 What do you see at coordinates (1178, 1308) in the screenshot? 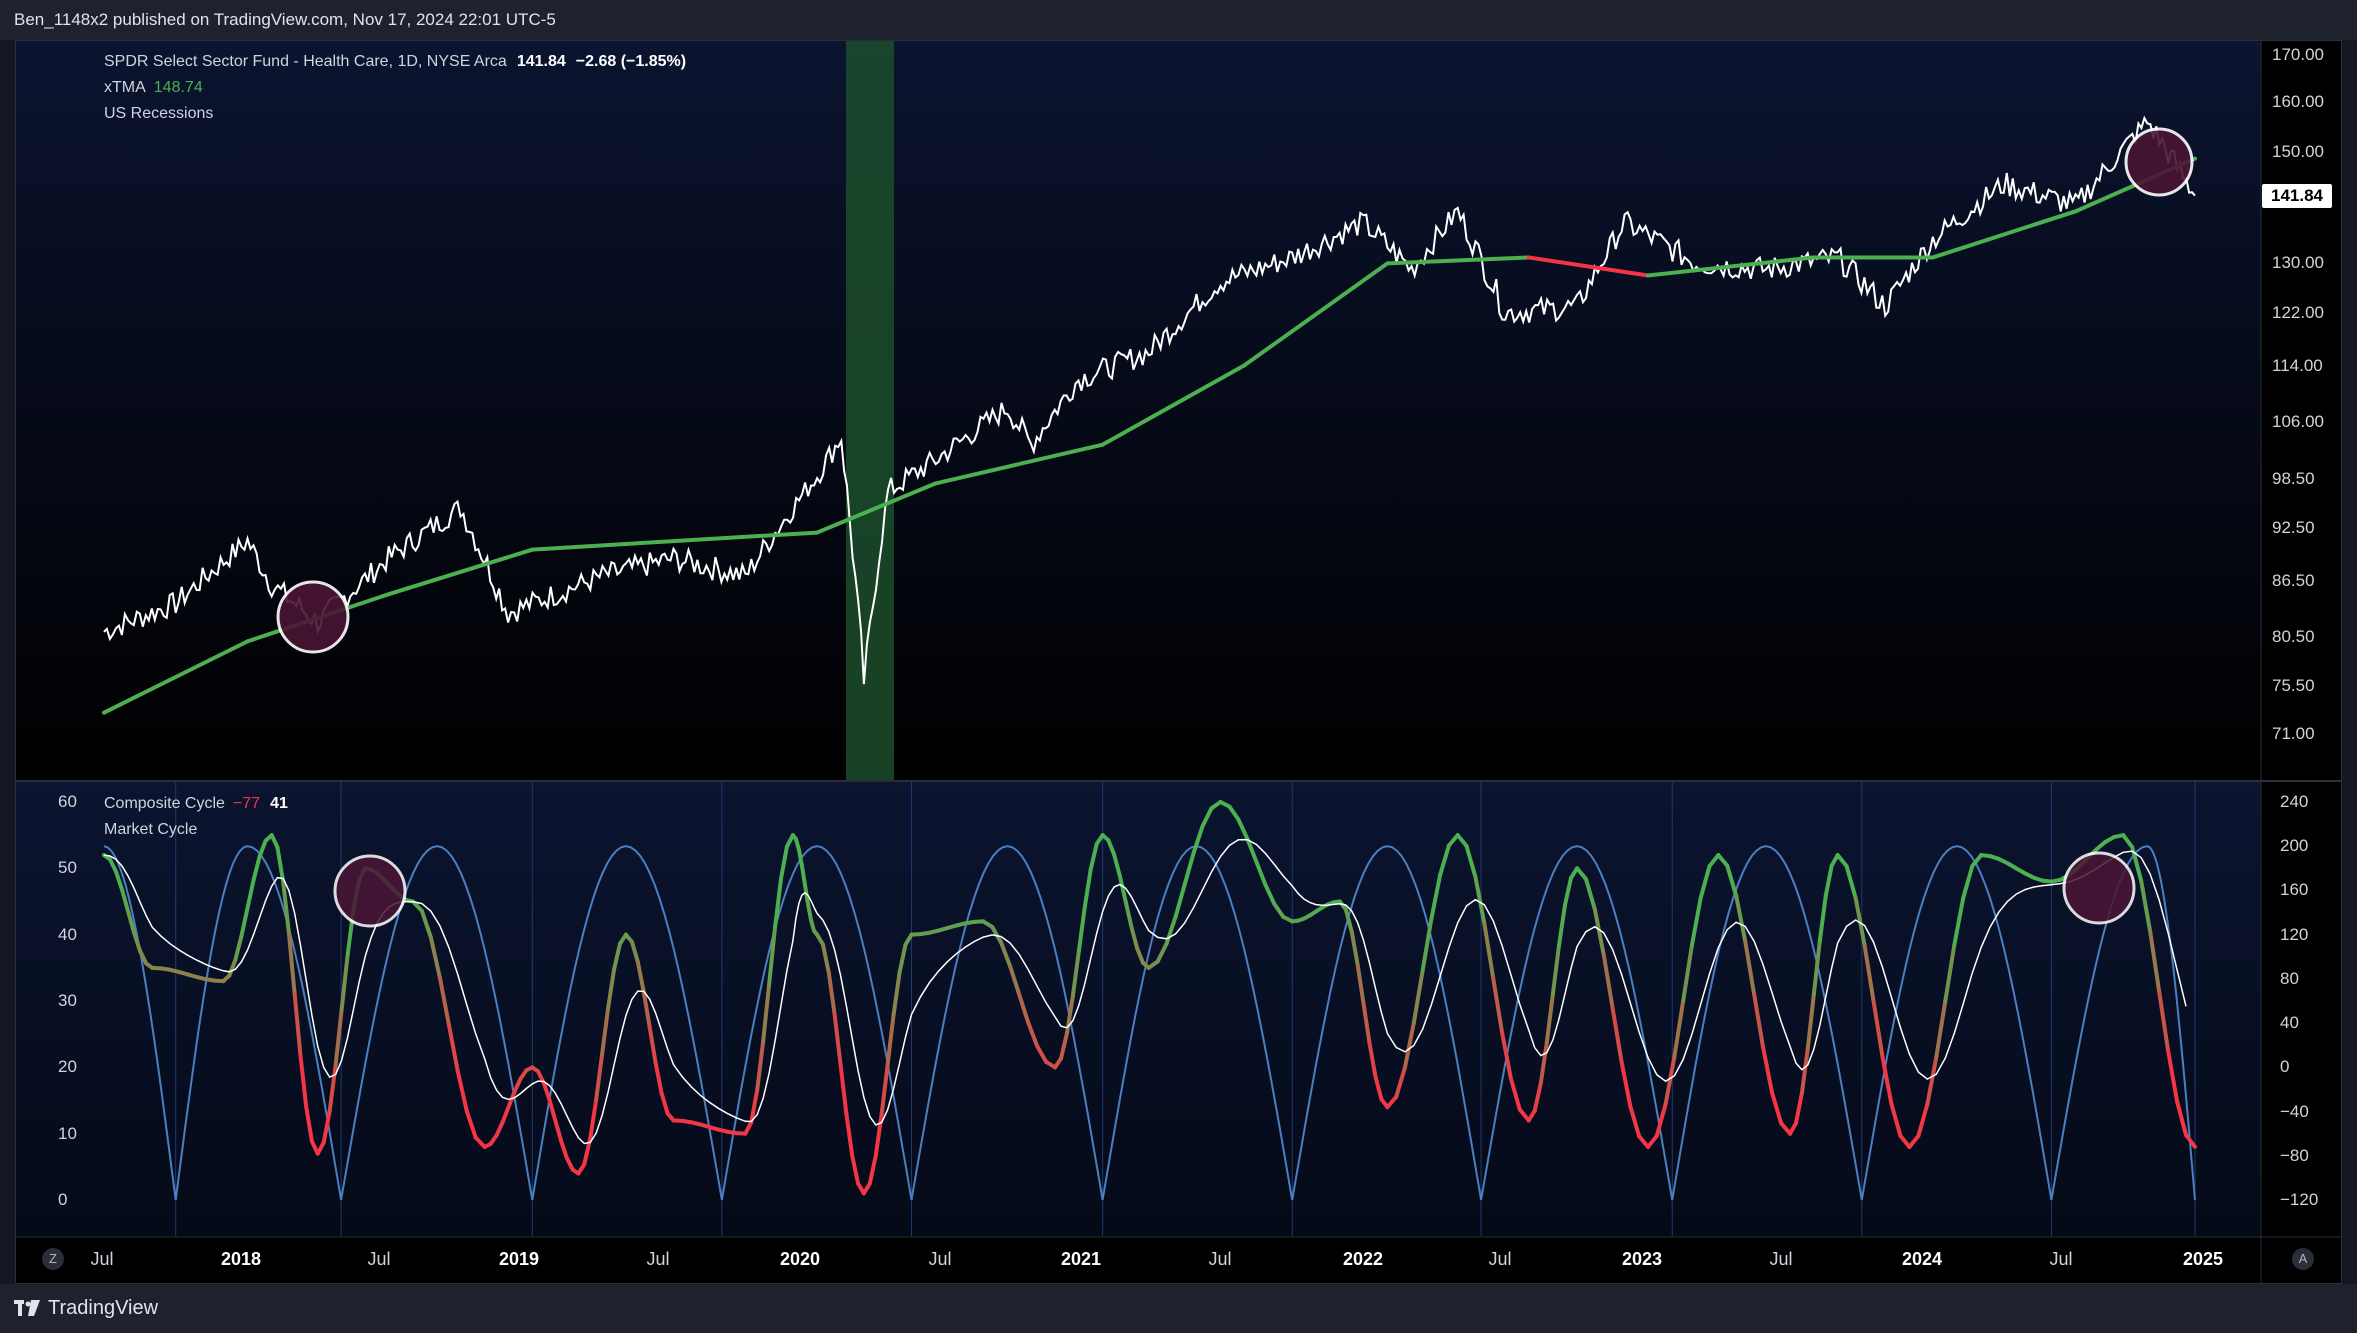
I see `footer: TradingView` at bounding box center [1178, 1308].